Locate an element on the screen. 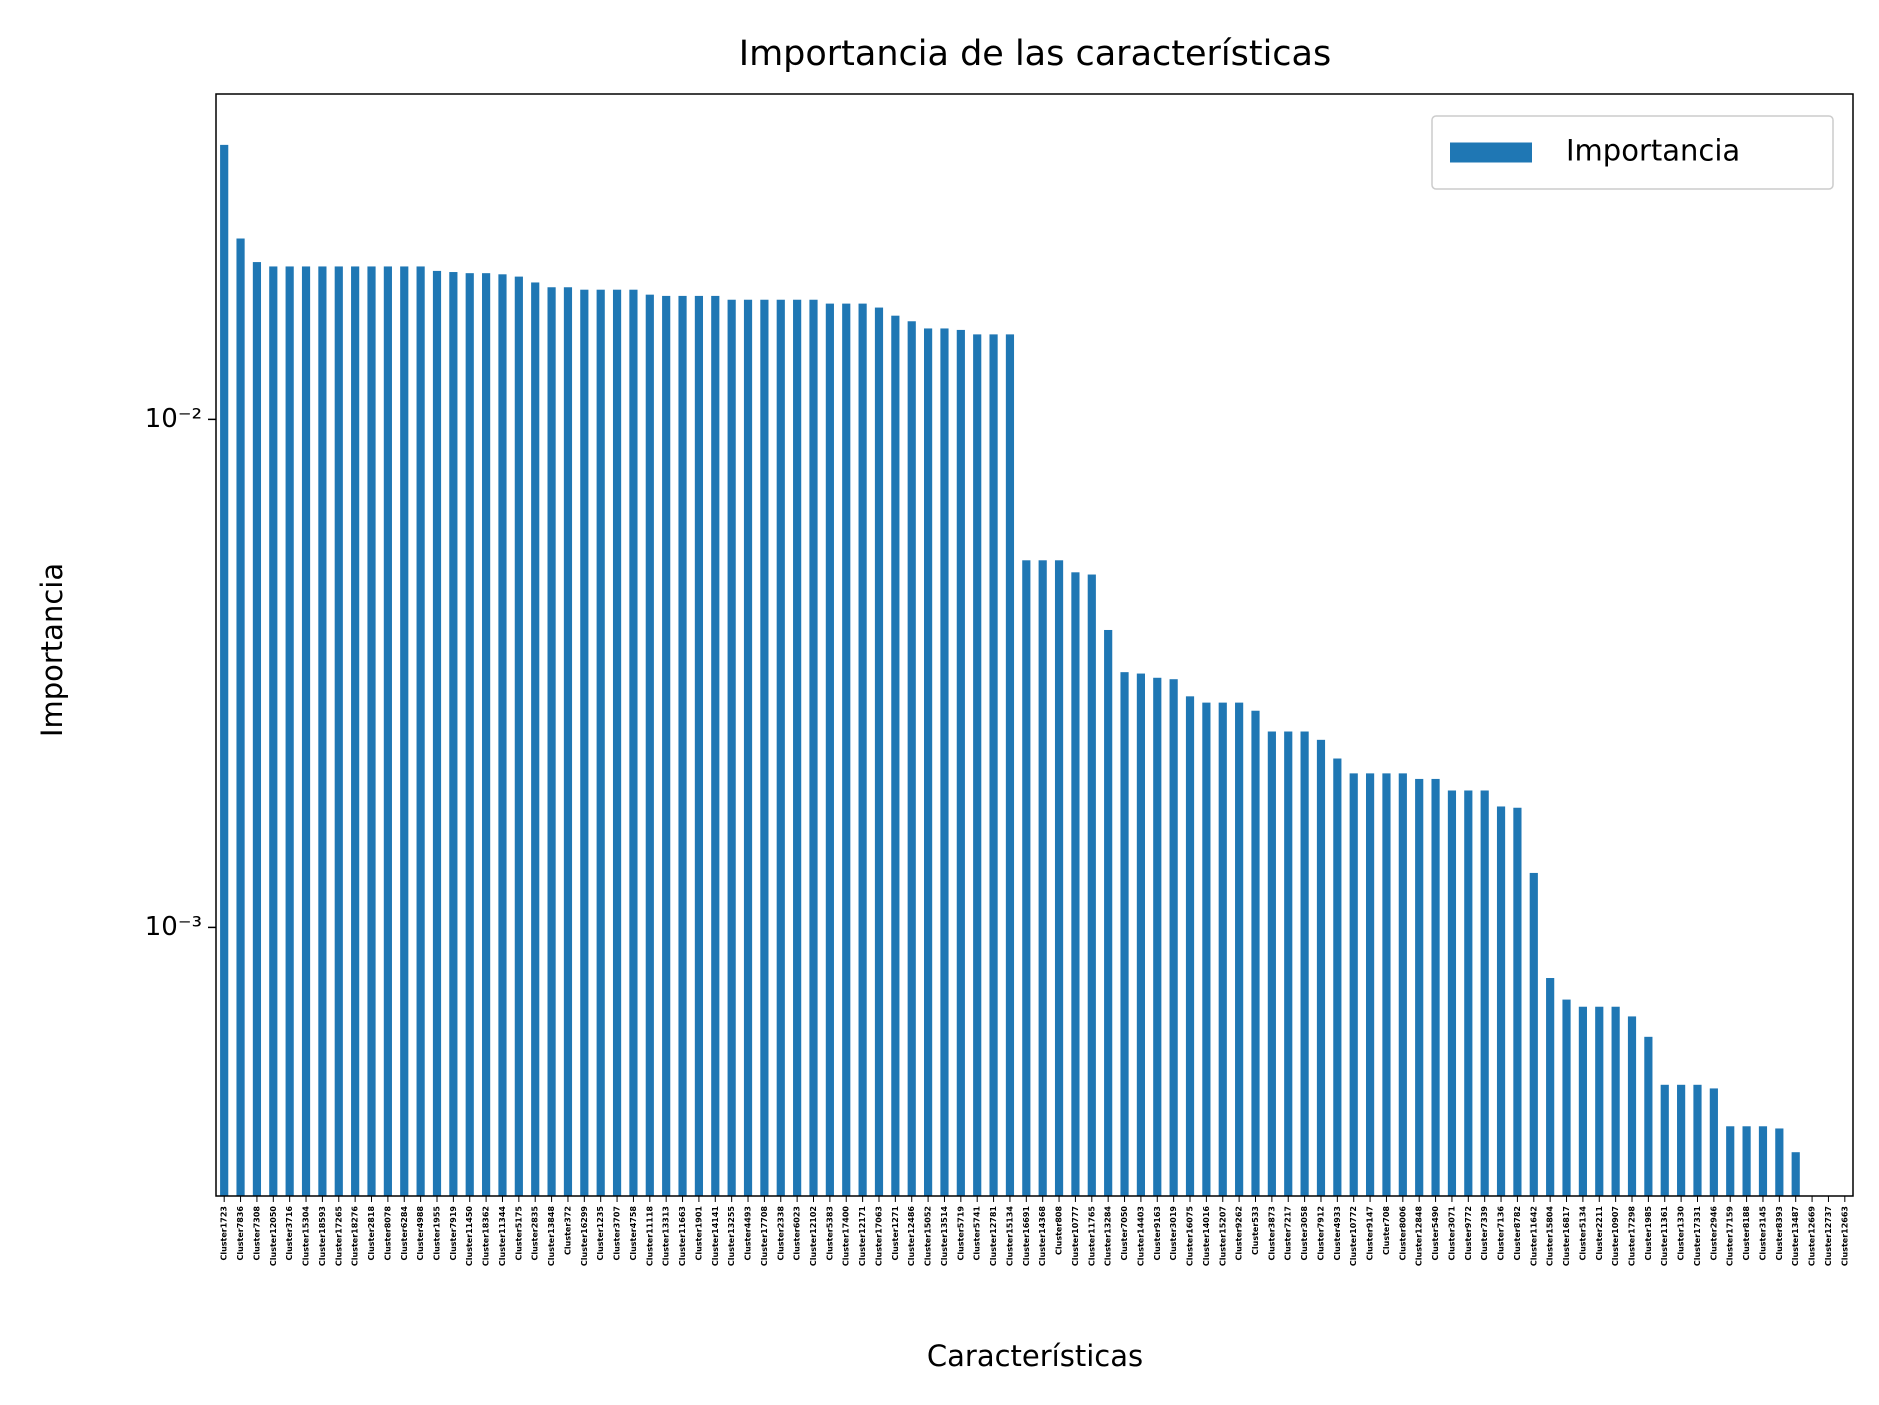 Image resolution: width=1879 pixels, height=1405 pixels. x-tick-label: Cluster17400 is located at coordinates (846, 1236).